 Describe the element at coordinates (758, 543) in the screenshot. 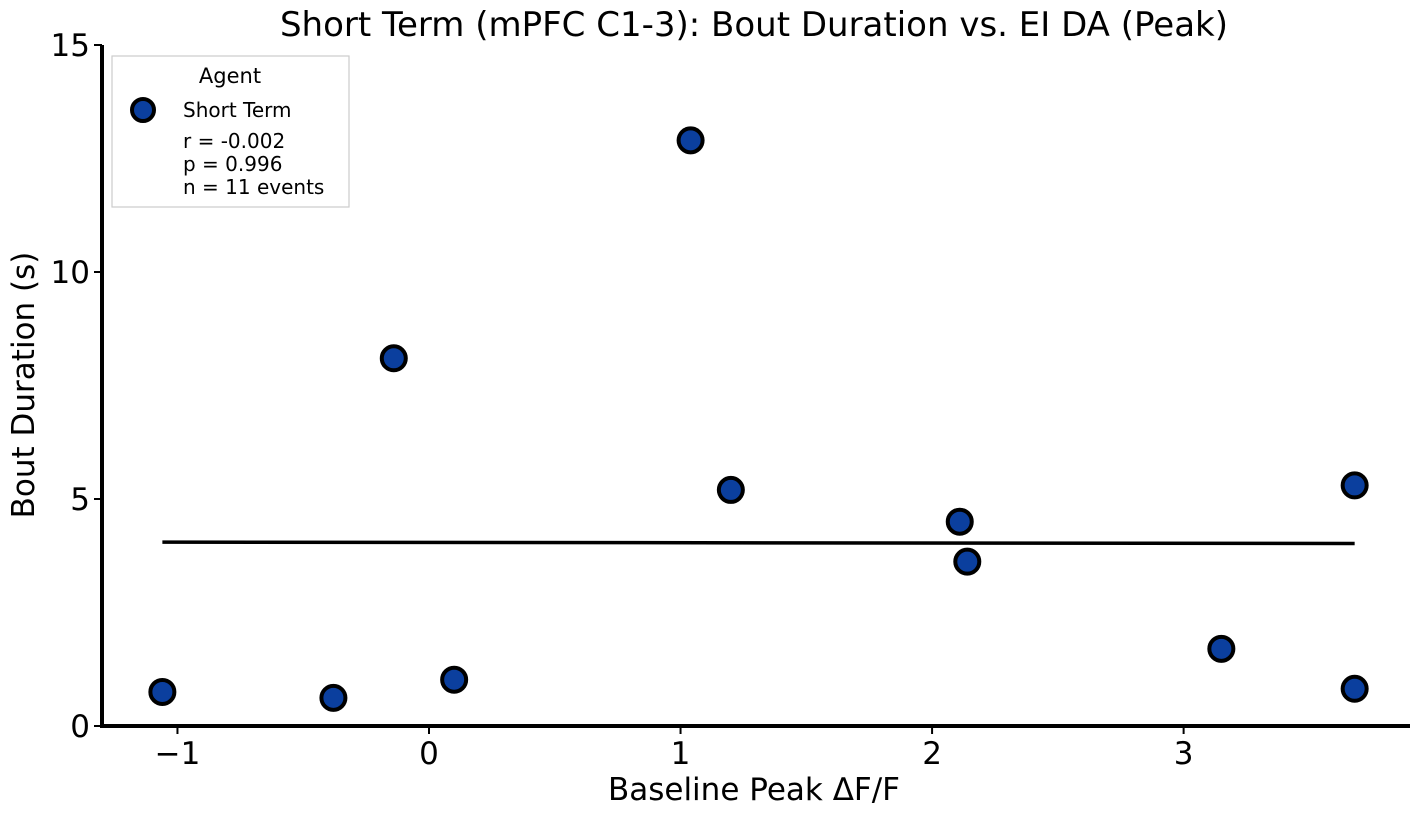

I see `regression-line` at that location.